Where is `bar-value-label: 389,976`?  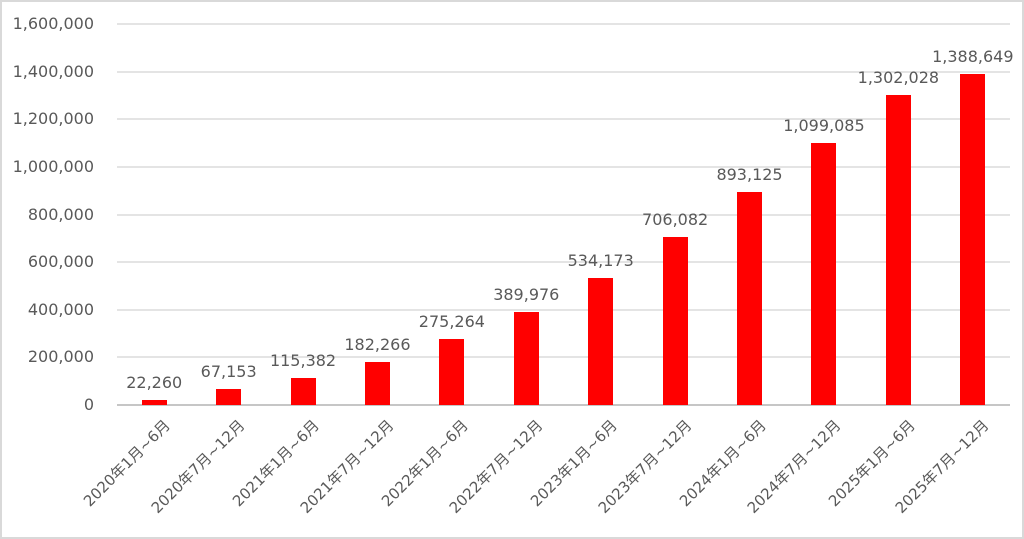 bar-value-label: 389,976 is located at coordinates (526, 295).